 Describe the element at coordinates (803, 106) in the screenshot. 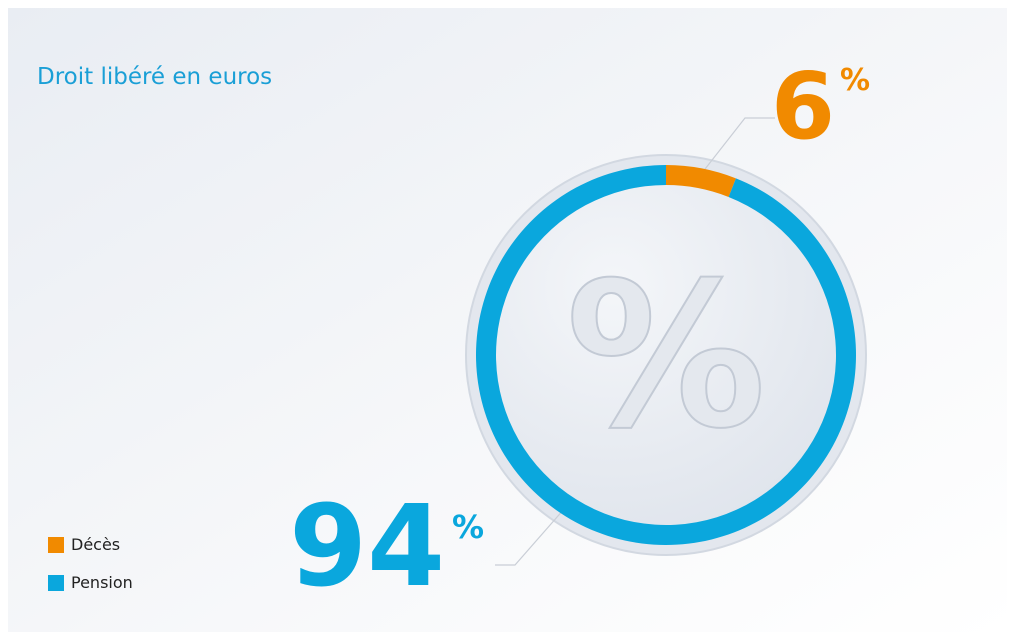

I see `value-label: 6` at that location.